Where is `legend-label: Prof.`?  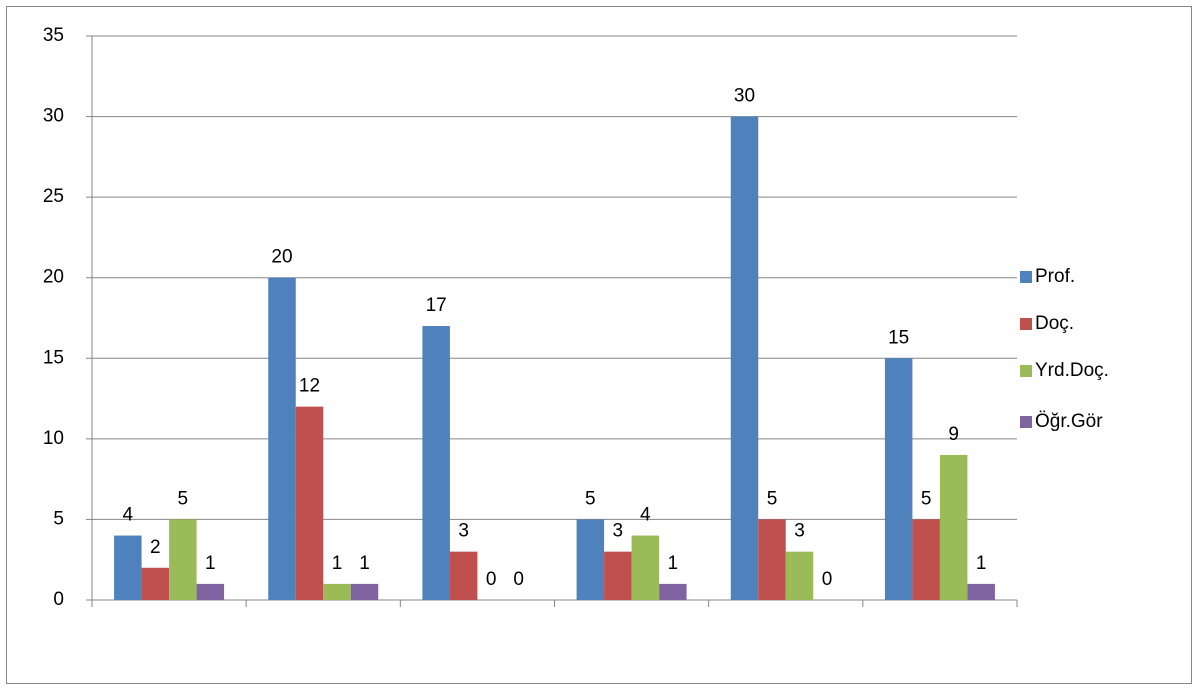
legend-label: Prof. is located at coordinates (1055, 276).